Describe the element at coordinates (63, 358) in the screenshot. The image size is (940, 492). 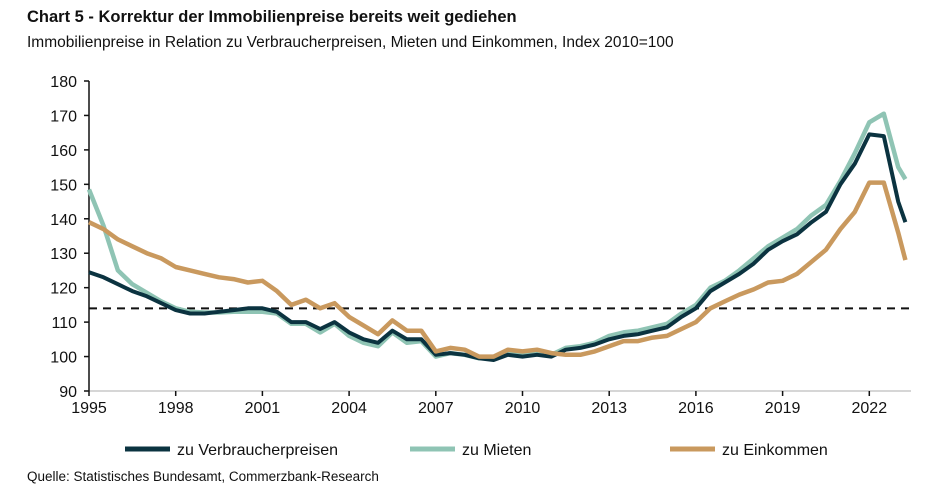
I see `y-tick-label: 100` at that location.